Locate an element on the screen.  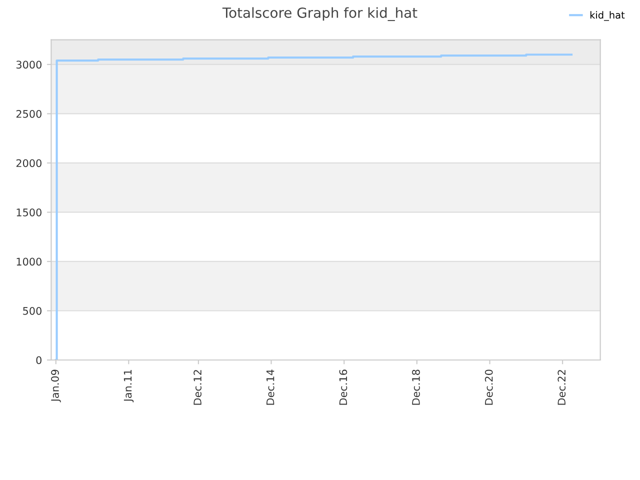
chart-title: Totalscore Graph for kid_hat is located at coordinates (320, 14).